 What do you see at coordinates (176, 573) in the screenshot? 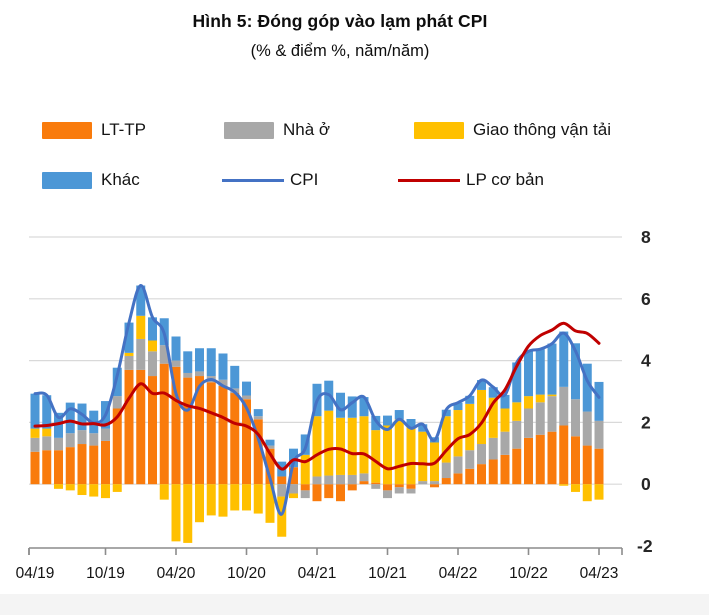
I see `svg-text: 04/20` at bounding box center [176, 573].